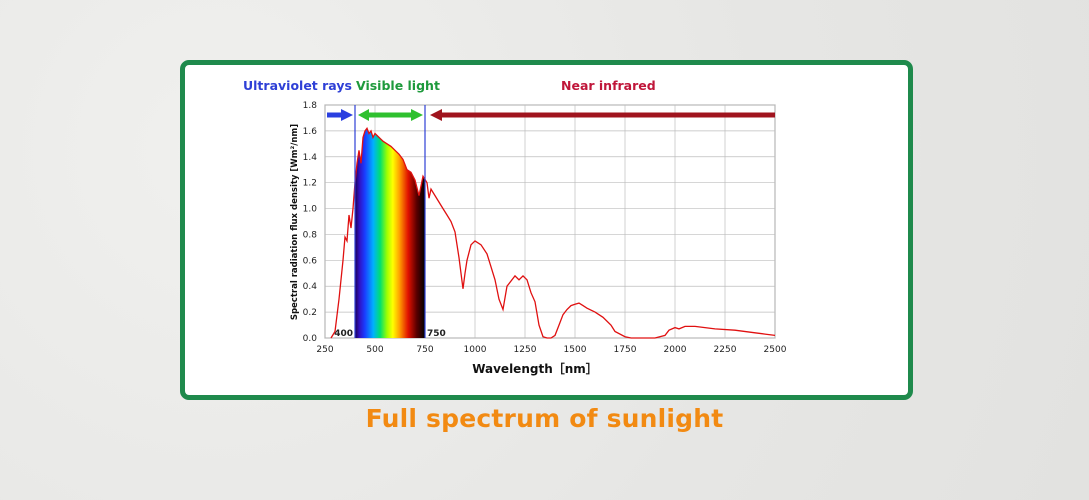  Describe the element at coordinates (343, 334) in the screenshot. I see `boundary-400-label: 400` at that location.